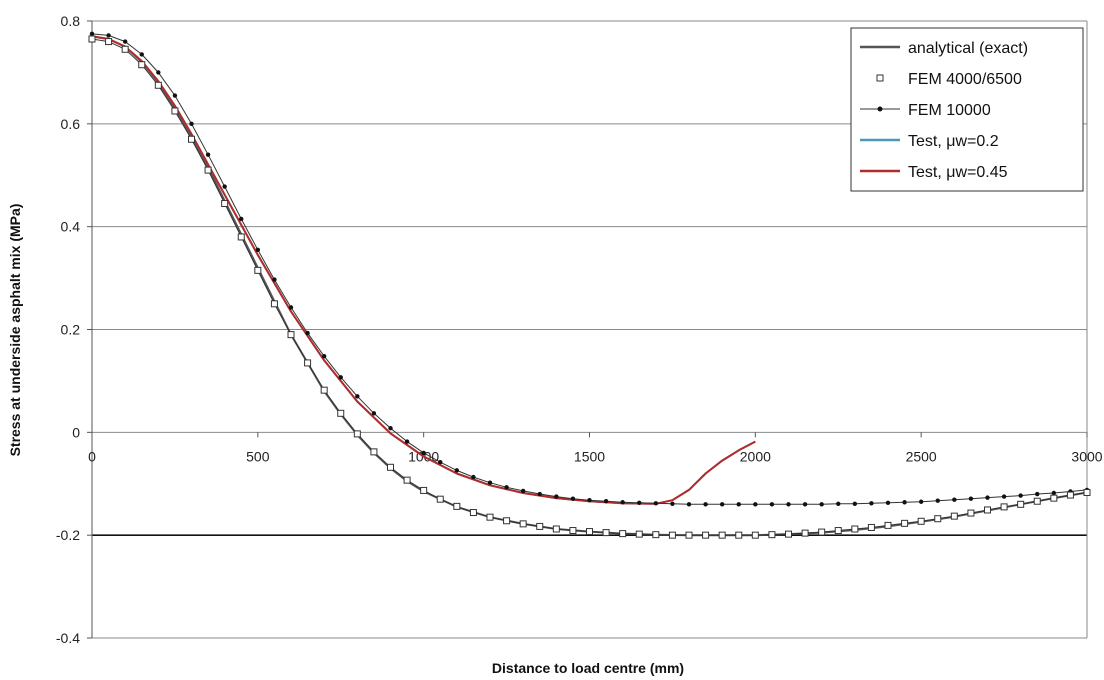  What do you see at coordinates (921, 456) in the screenshot?
I see `x-tick-label: 2500` at bounding box center [921, 456].